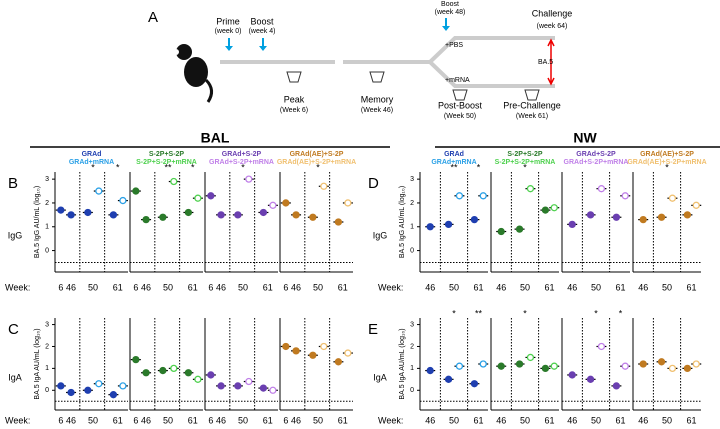 The height and width of the screenshot is (429, 720). What do you see at coordinates (454, 154) in the screenshot?
I see `group-title: GRAd` at bounding box center [454, 154].